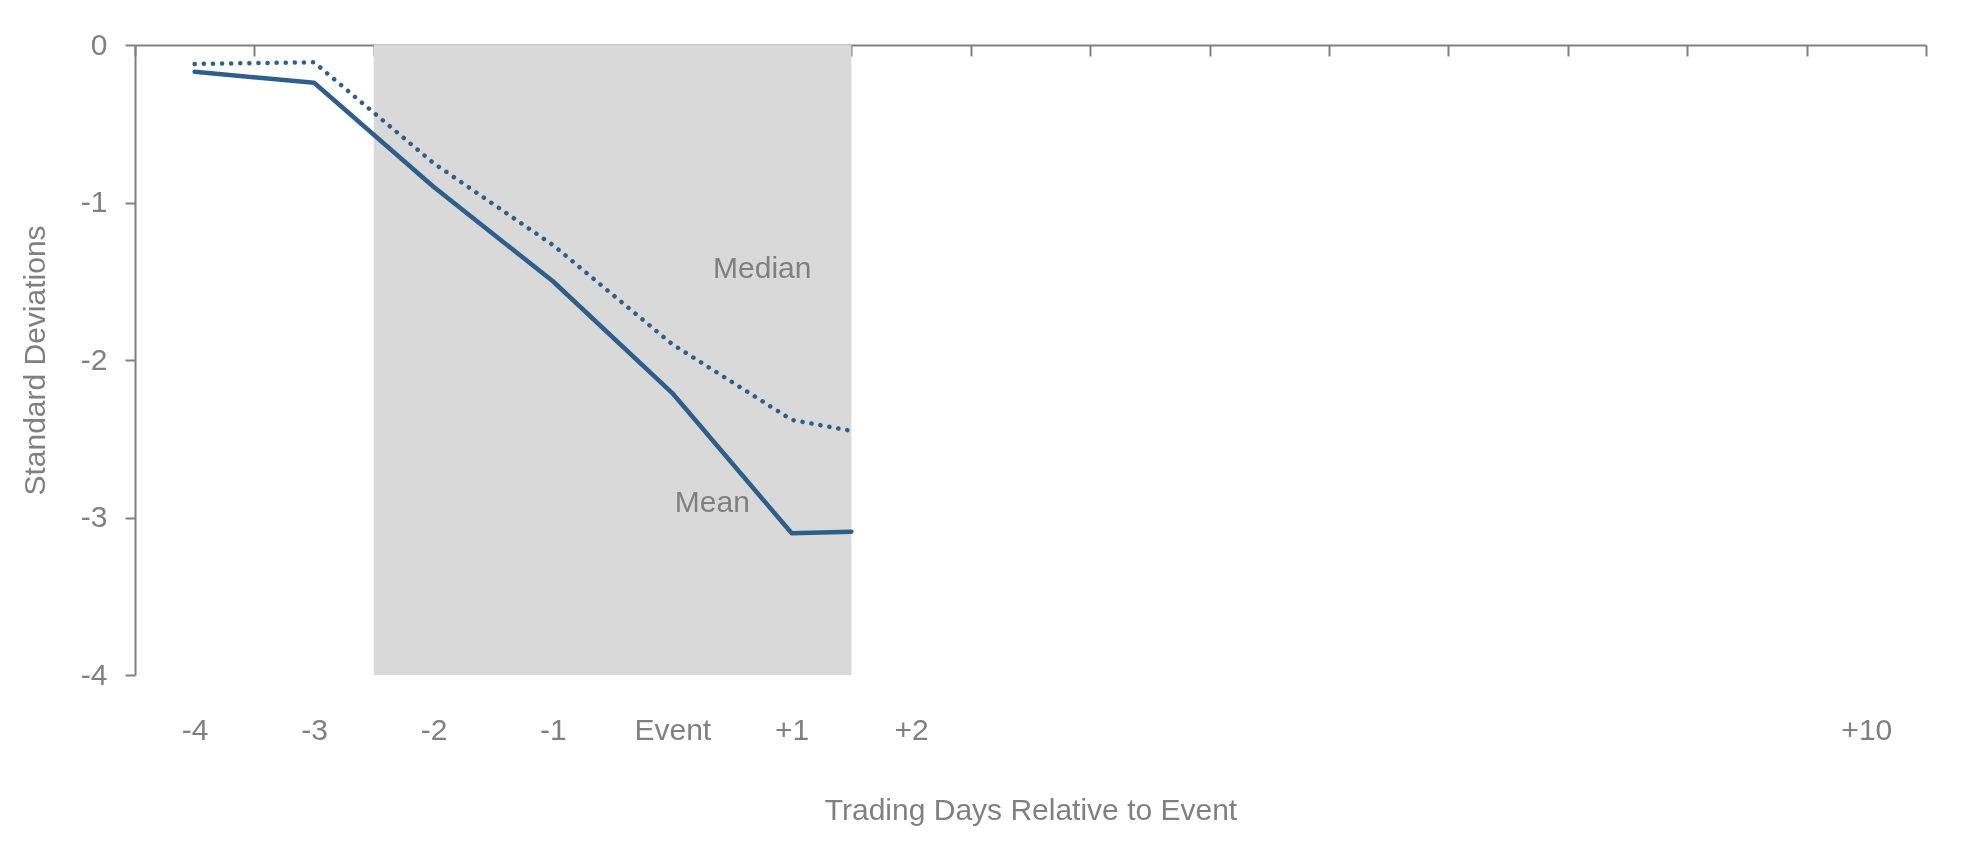 The image size is (1968, 865). I want to click on x-tick-label: -3, so click(314, 729).